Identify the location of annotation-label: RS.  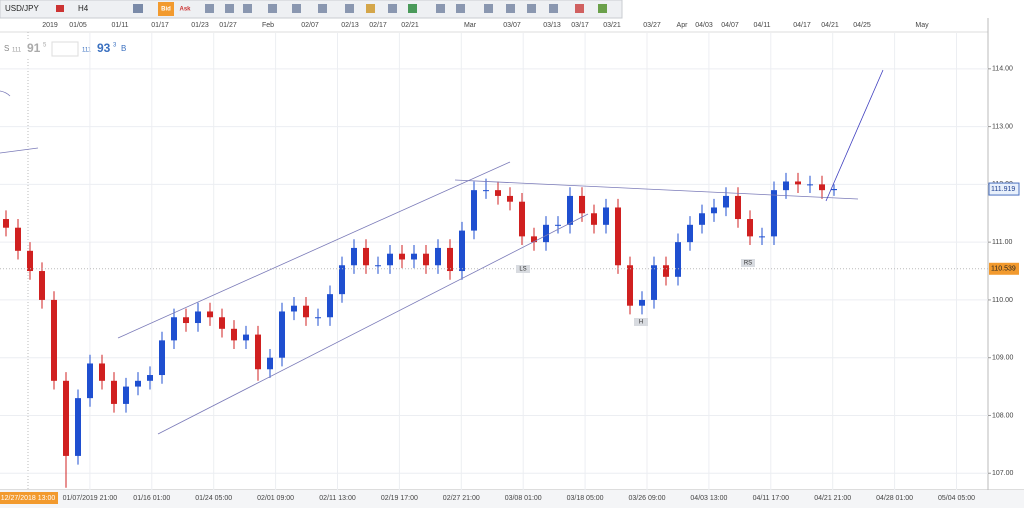
(748, 264).